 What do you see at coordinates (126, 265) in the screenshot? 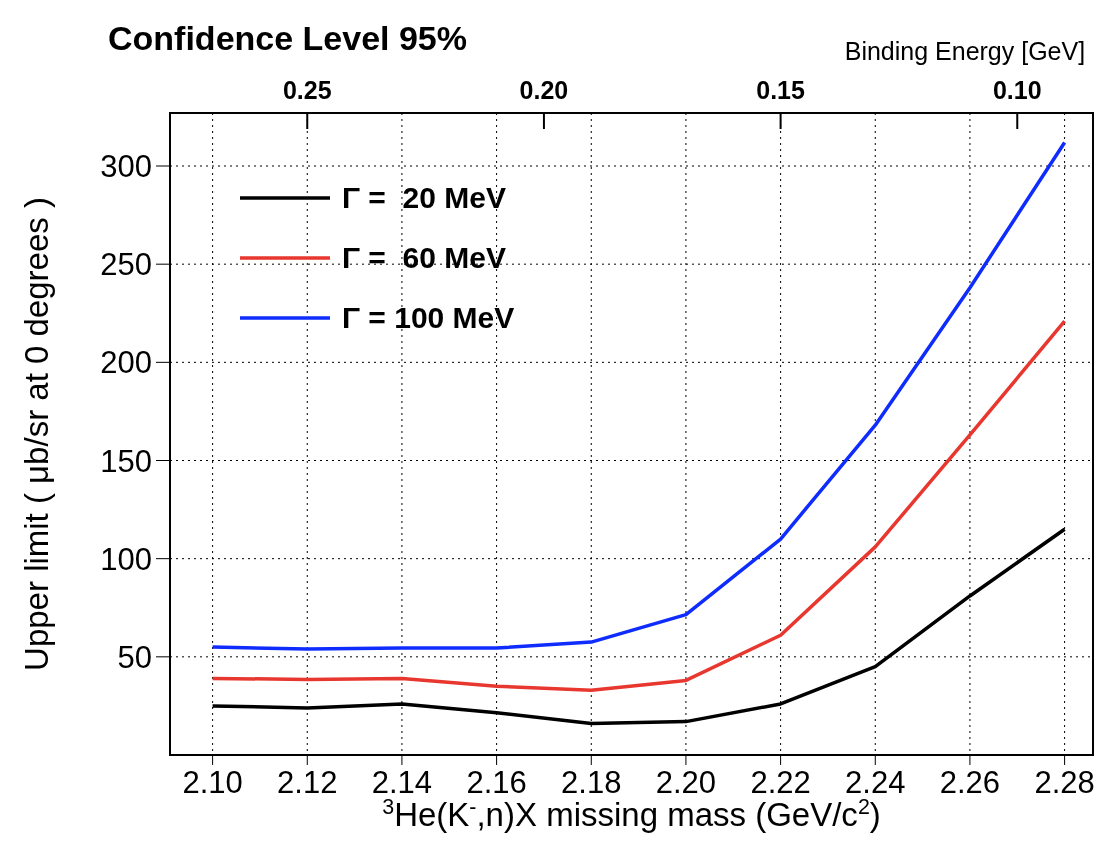
I see `y-tick-label: 250` at bounding box center [126, 265].